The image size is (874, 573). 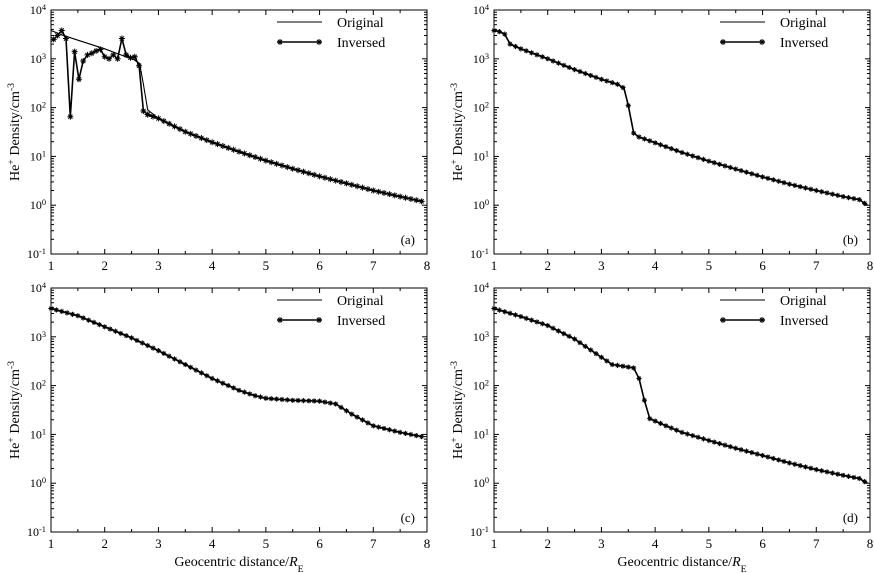 I want to click on series-line-original, so click(x=680, y=395).